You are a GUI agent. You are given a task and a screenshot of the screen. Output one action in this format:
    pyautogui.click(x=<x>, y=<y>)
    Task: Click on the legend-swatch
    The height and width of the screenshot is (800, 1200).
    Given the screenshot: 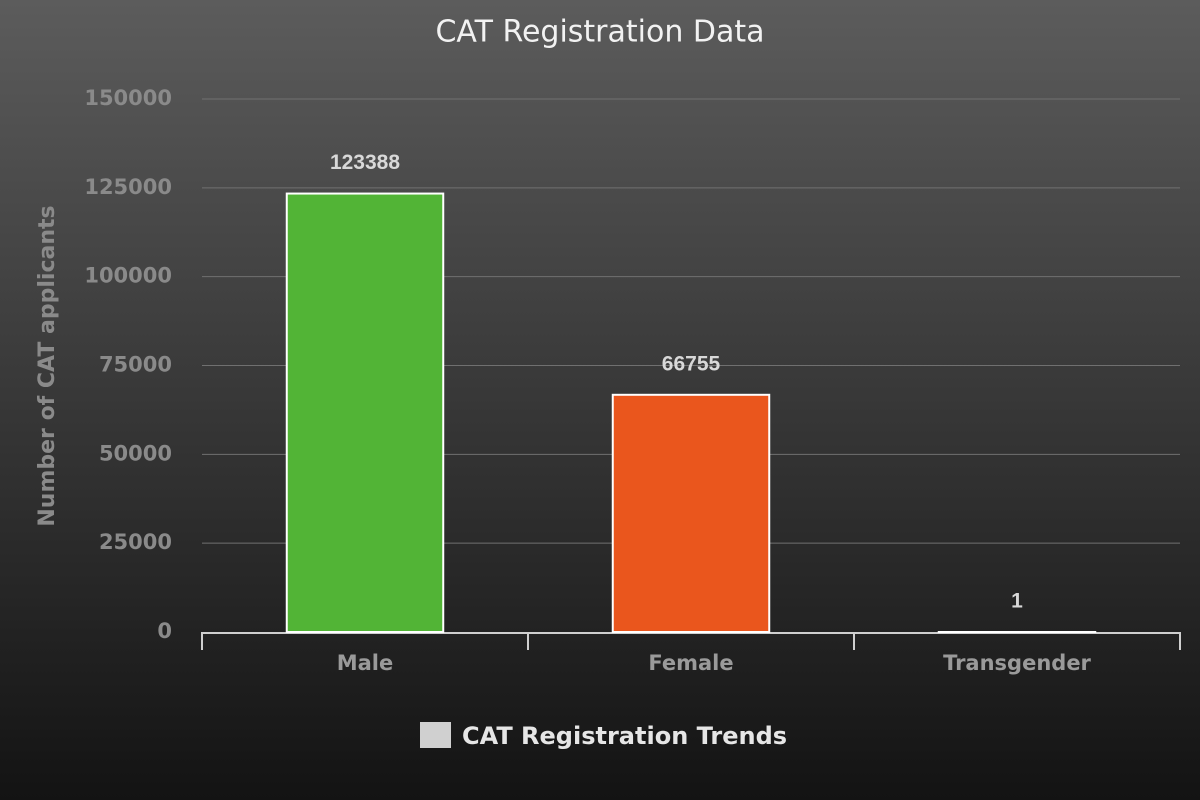 What is the action you would take?
    pyautogui.click(x=435, y=735)
    